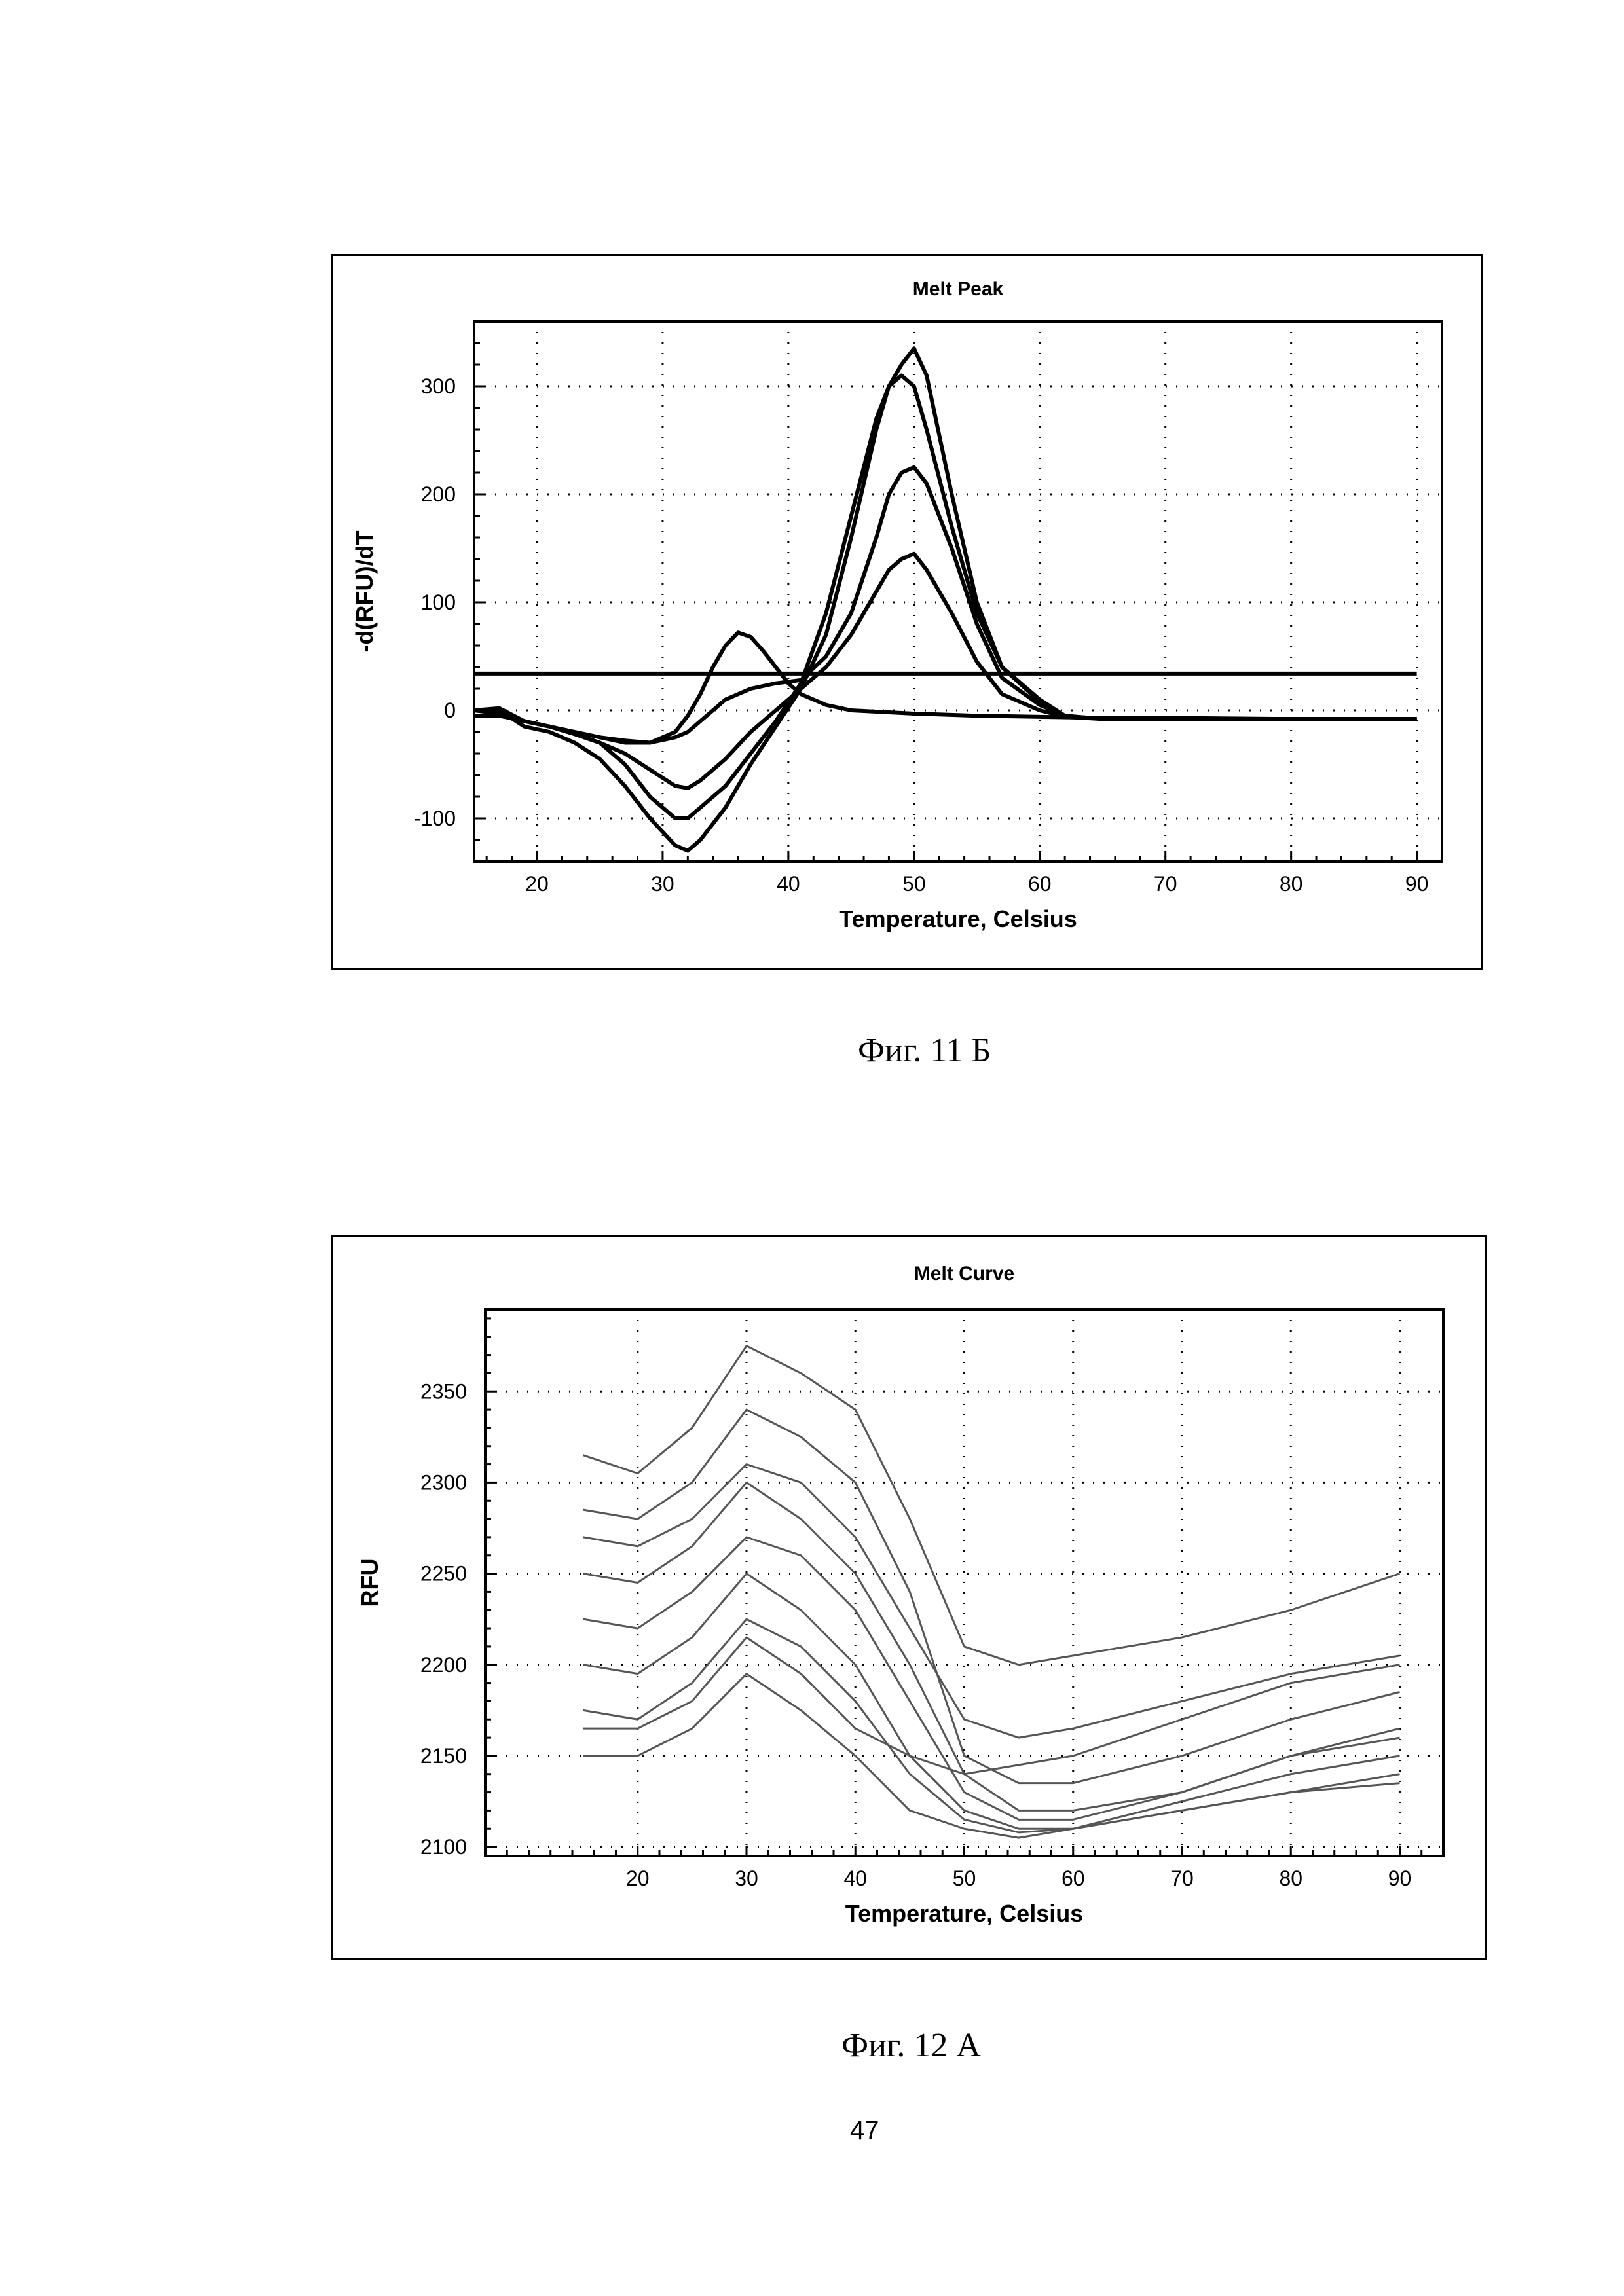  I want to click on y-axis-label: -d(RFU)/dT, so click(364, 592).